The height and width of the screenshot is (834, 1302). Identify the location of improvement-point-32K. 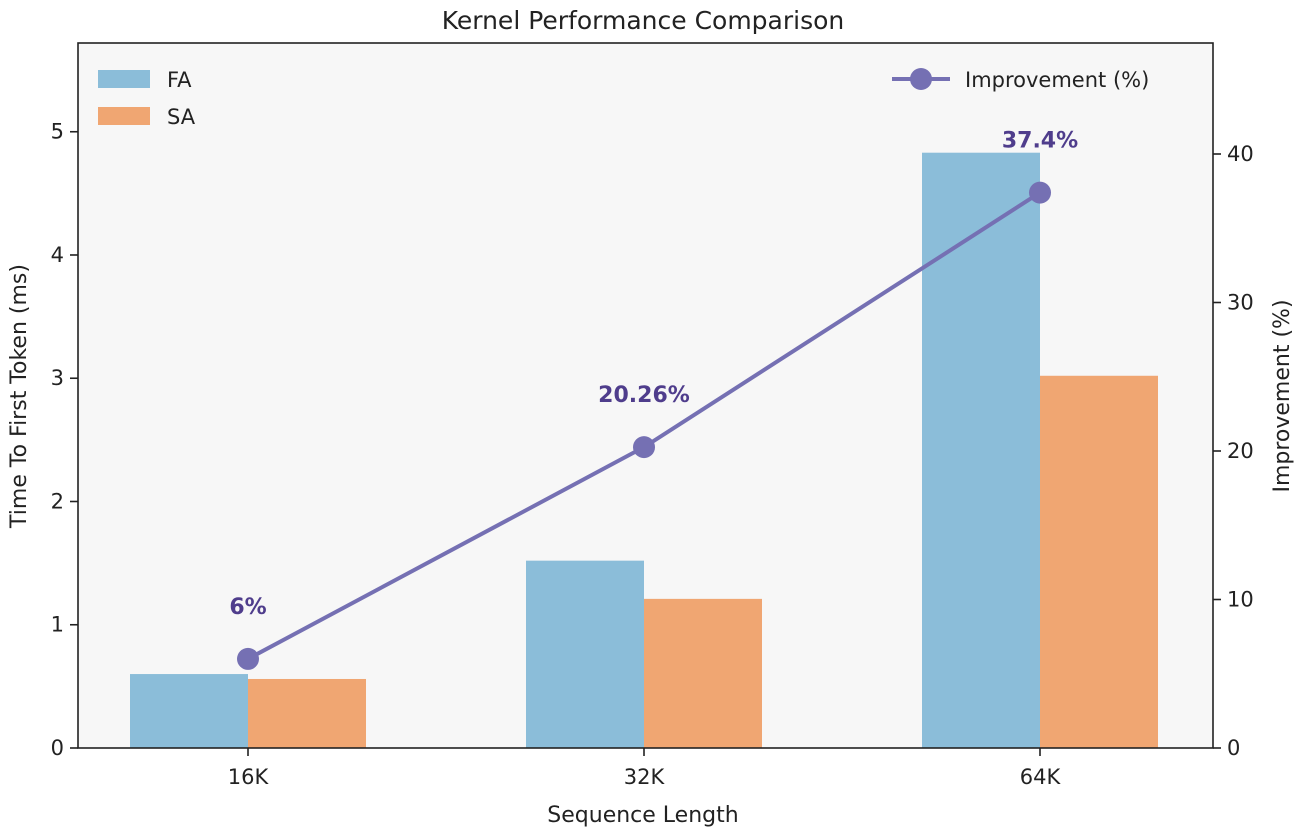
(644, 447).